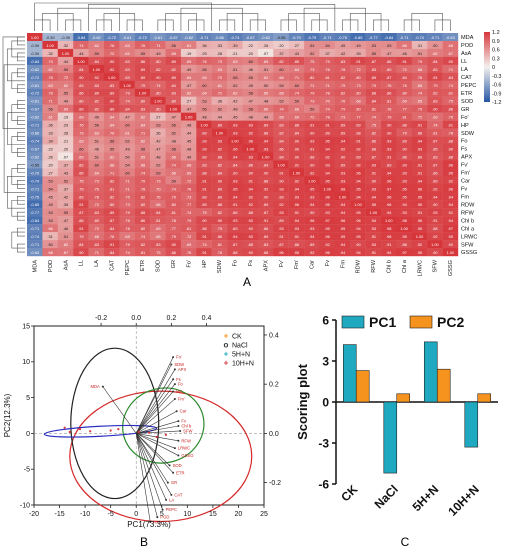 The height and width of the screenshot is (550, 506). I want to click on heatmap-cell-value: .63, so click(49, 85).